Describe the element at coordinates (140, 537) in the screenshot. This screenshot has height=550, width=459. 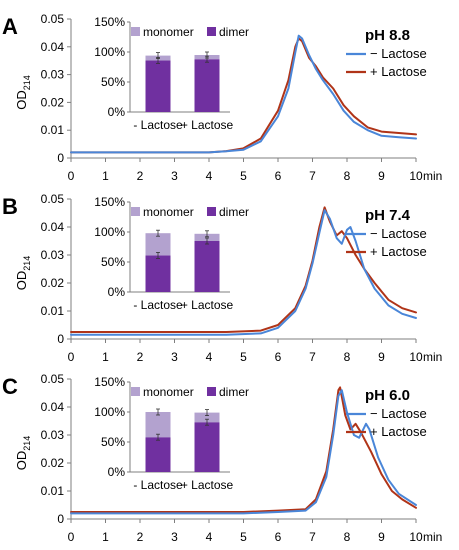
I see `x-tick-label: 2` at that location.